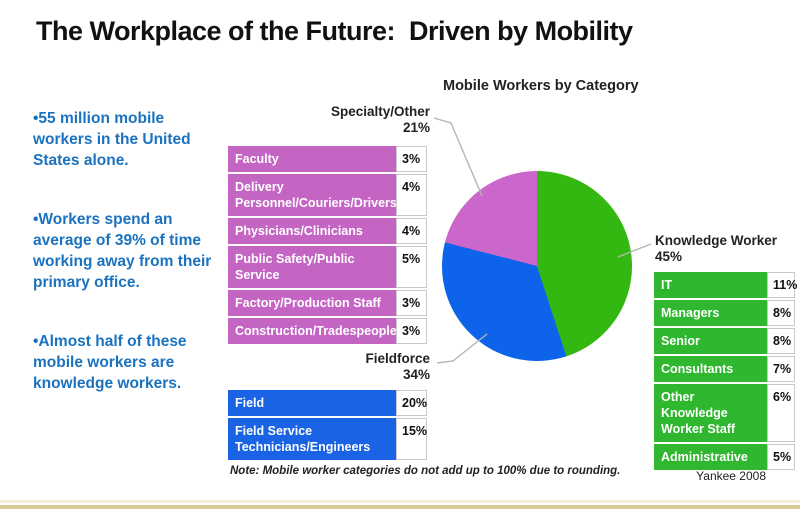  What do you see at coordinates (380, 111) in the screenshot?
I see `specialty-label: Specialty/Other` at bounding box center [380, 111].